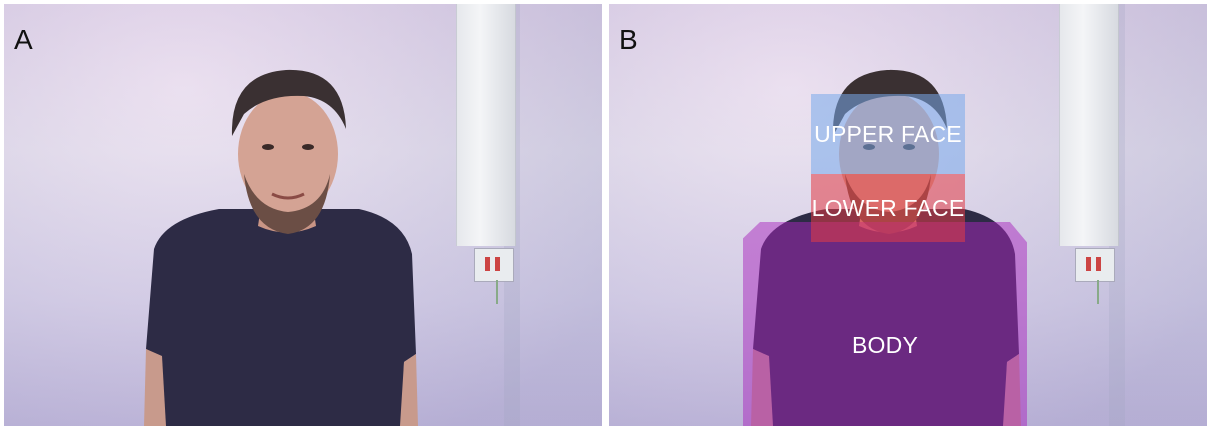  What do you see at coordinates (23, 39) in the screenshot?
I see `panel-label-a: A` at bounding box center [23, 39].